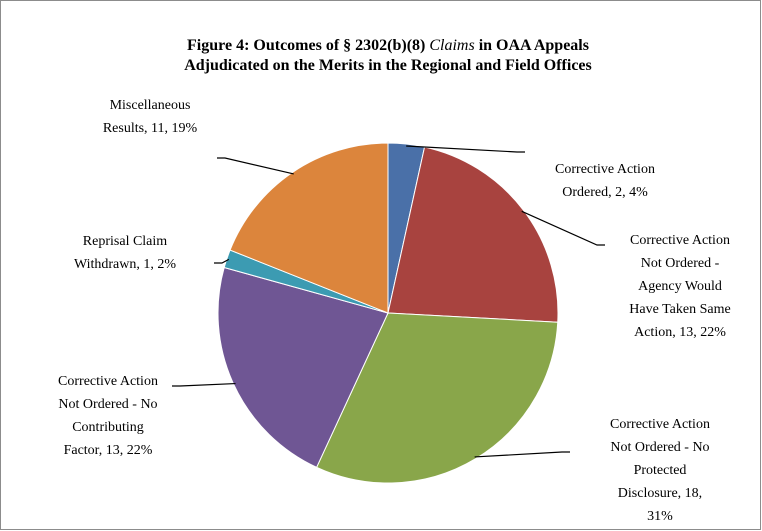 Image resolution: width=762 pixels, height=531 pixels. What do you see at coordinates (660, 516) in the screenshot?
I see `data-label: 31%` at bounding box center [660, 516].